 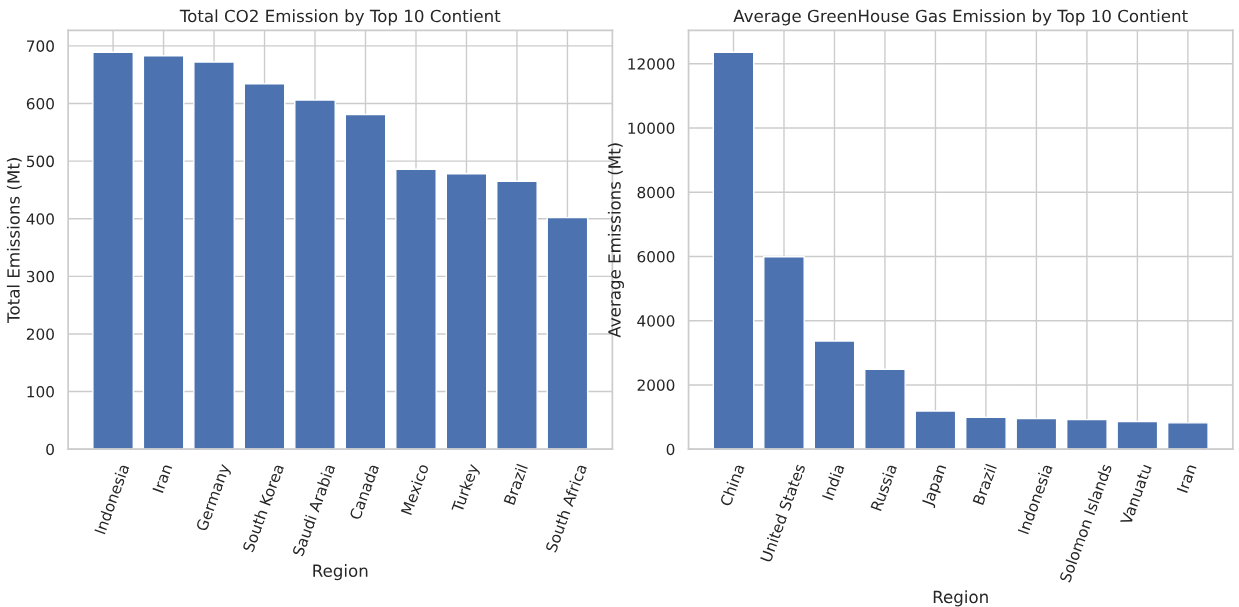 What do you see at coordinates (40, 161) in the screenshot?
I see `y-tick-label: 500` at bounding box center [40, 161].